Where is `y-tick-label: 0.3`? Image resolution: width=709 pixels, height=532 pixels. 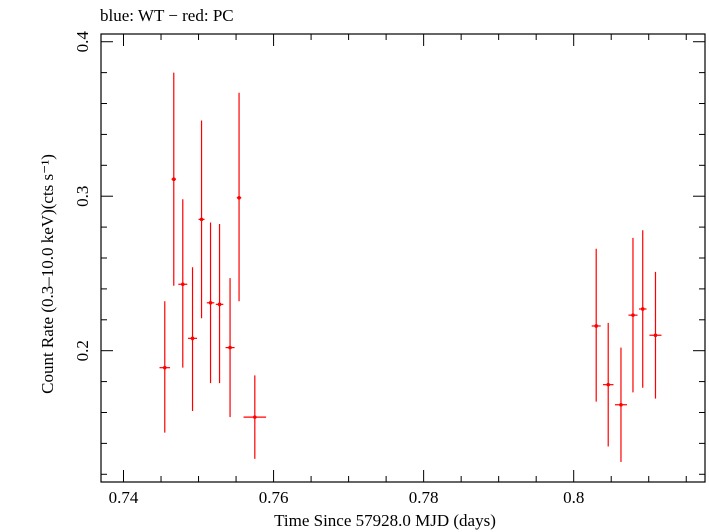
y-tick-label: 0.3 is located at coordinates (82, 196).